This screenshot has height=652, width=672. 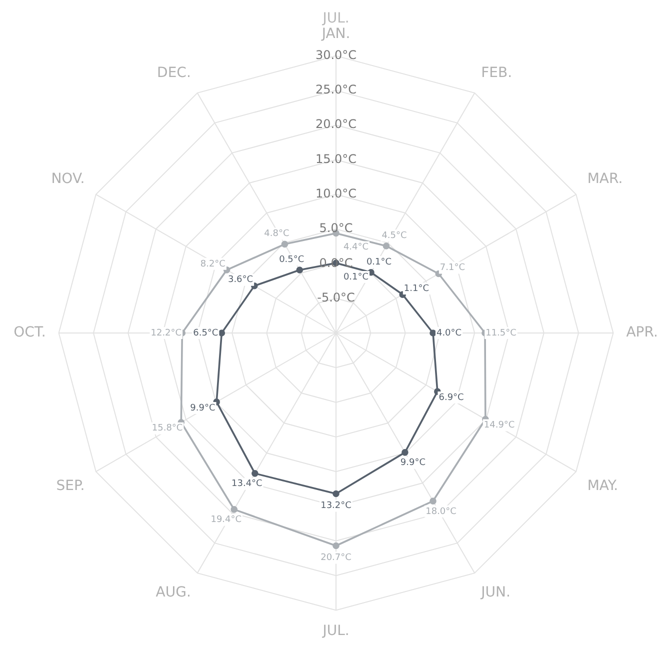 What do you see at coordinates (453, 268) in the screenshot?
I see `data-label: 7.1°C` at bounding box center [453, 268].